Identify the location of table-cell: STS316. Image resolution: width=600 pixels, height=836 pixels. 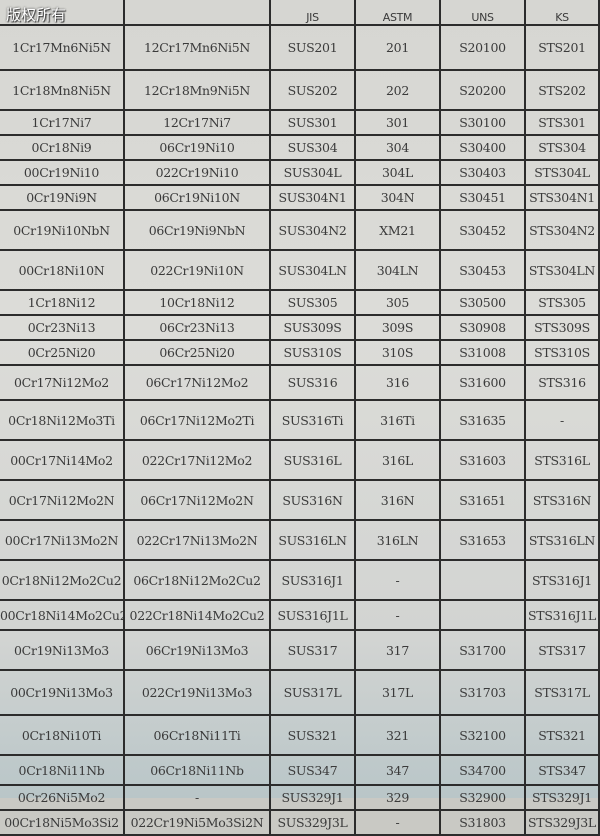
(562, 382).